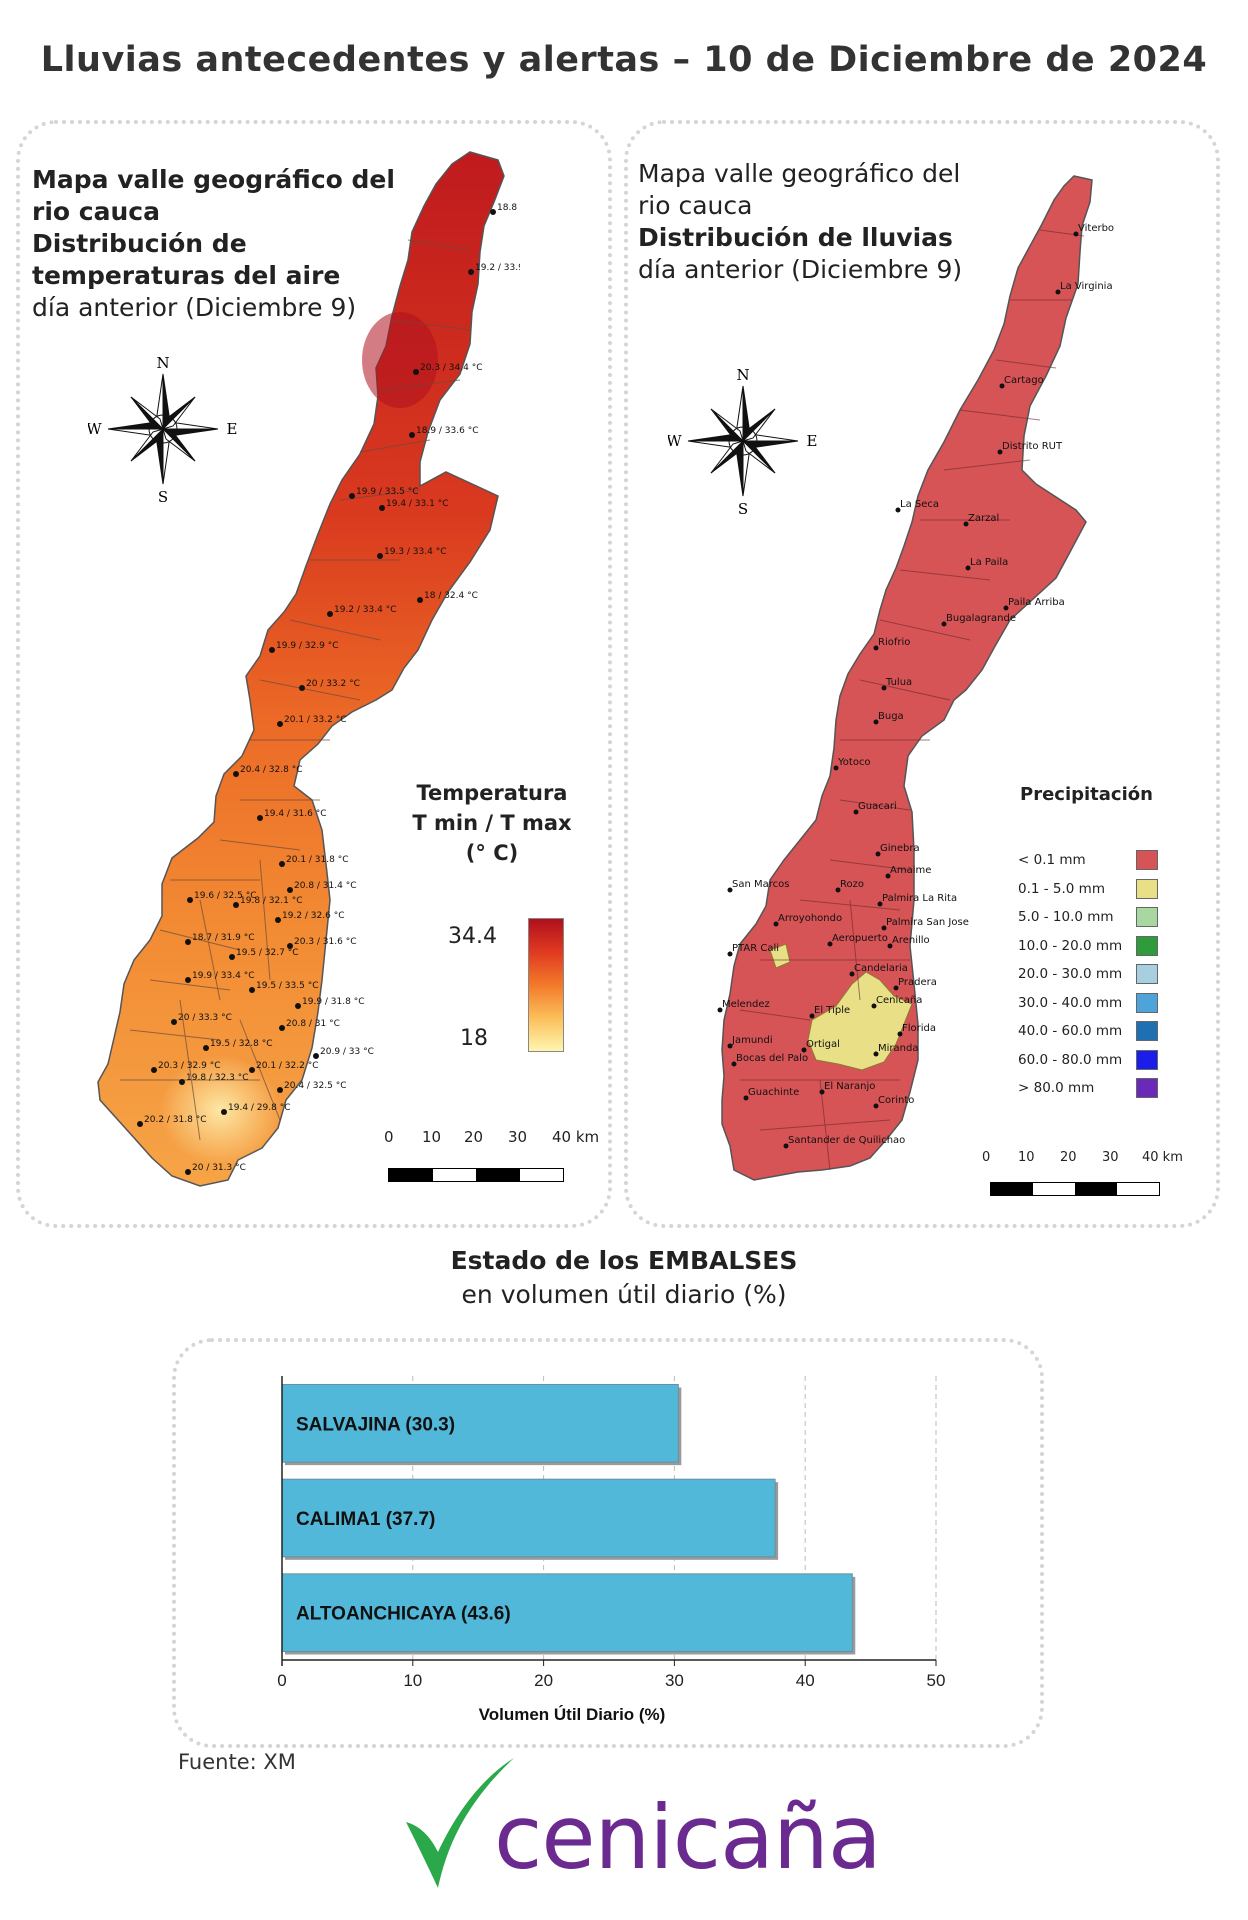 The width and height of the screenshot is (1248, 1920). I want to click on logo-leaf-icon, so click(460, 1823).